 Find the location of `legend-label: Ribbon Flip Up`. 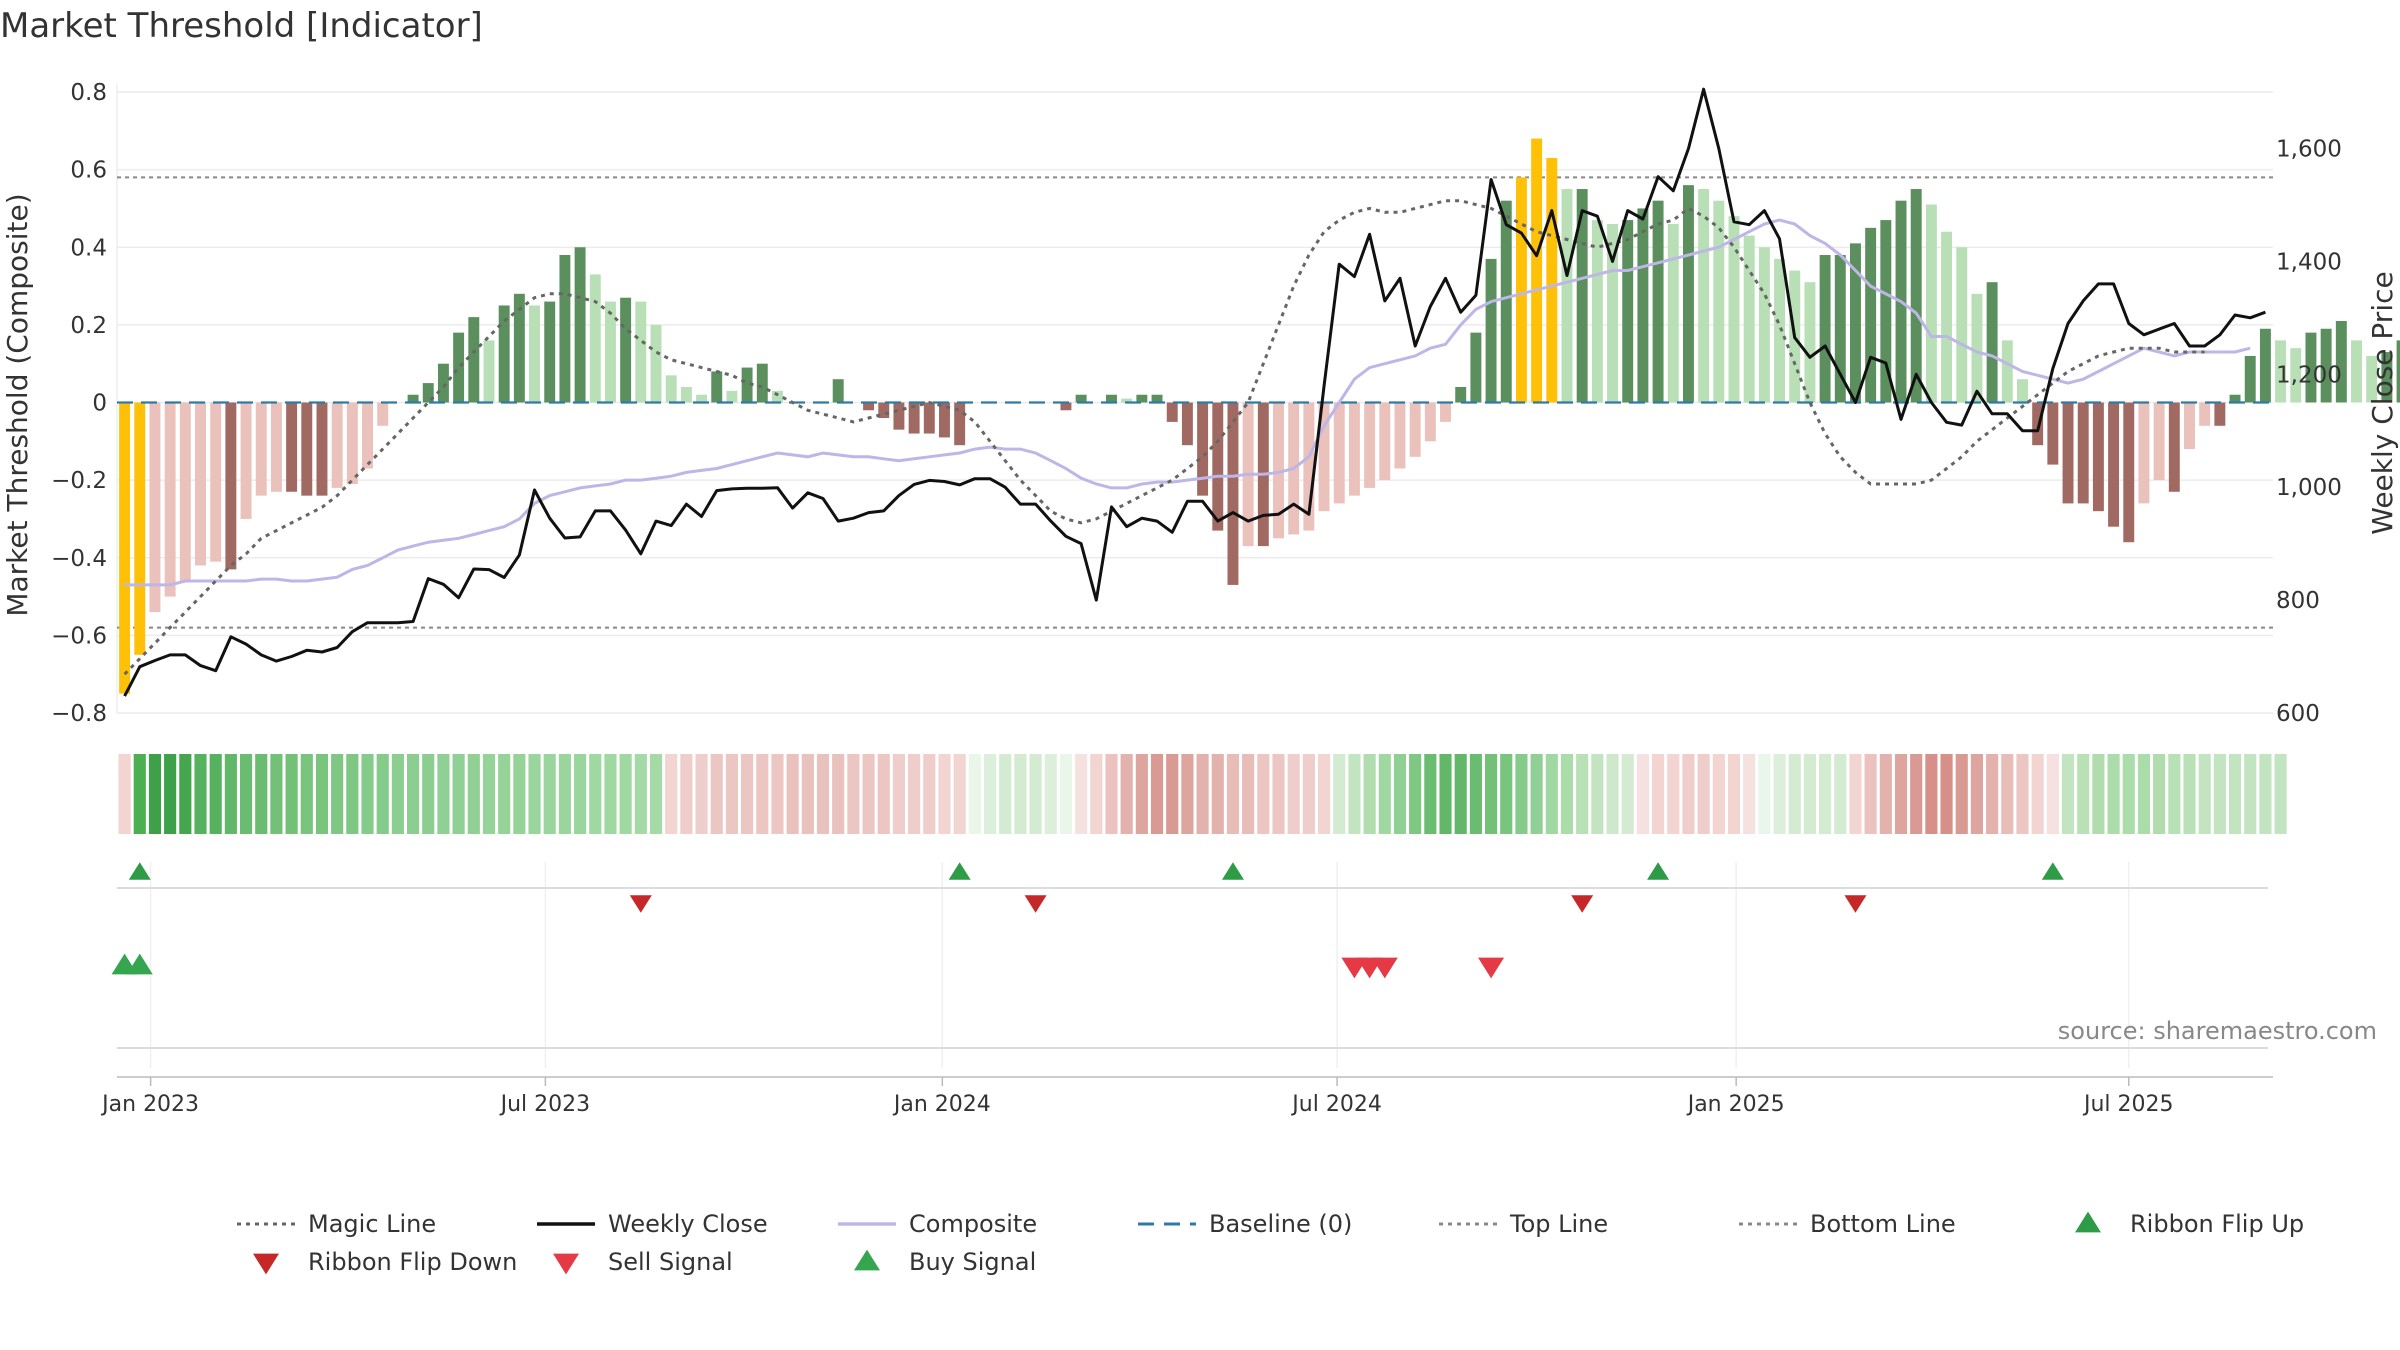

legend-label: Ribbon Flip Up is located at coordinates (2217, 1224).